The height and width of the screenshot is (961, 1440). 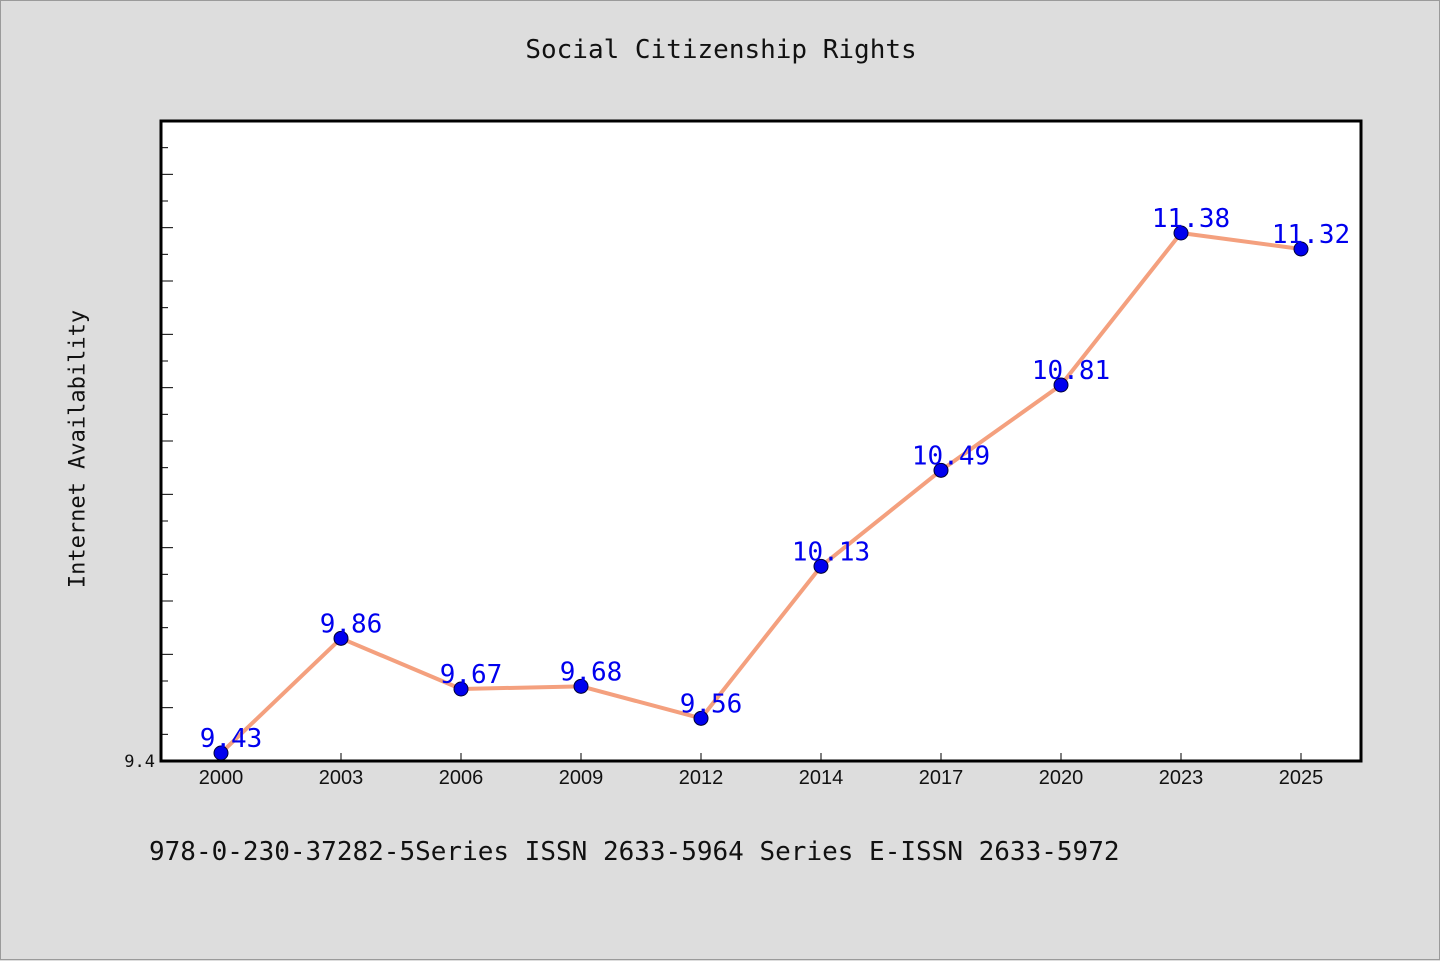 I want to click on data-label: 9.43, so click(x=231, y=739).